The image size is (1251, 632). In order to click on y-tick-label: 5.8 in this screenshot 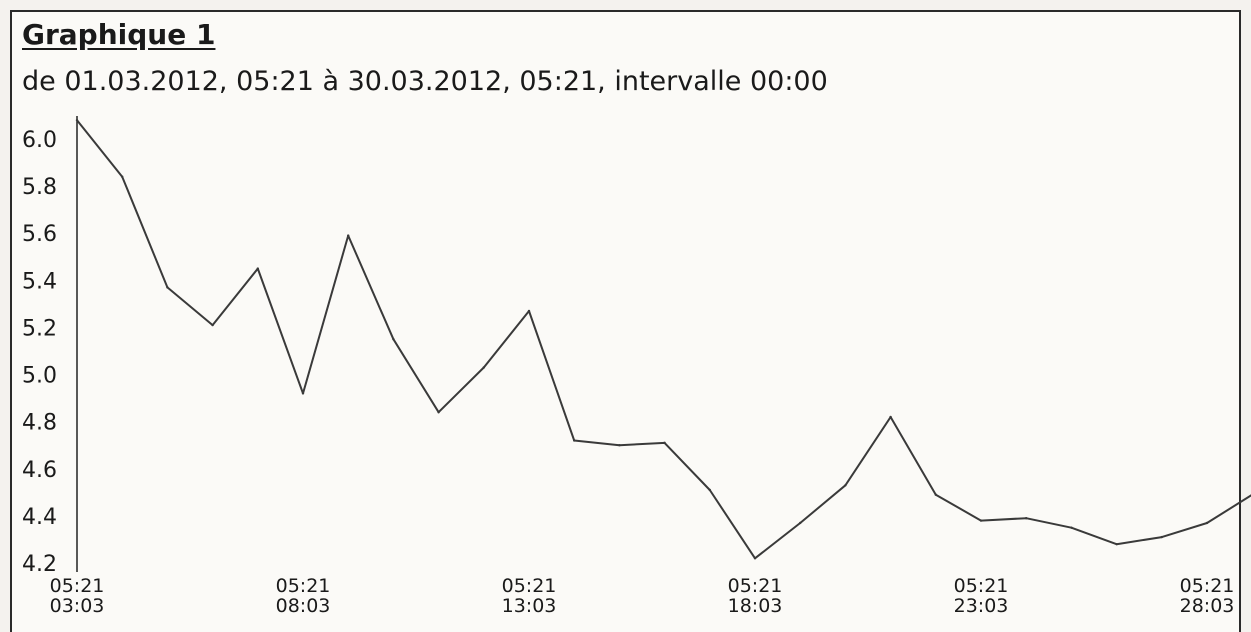, I will do `click(39, 187)`.